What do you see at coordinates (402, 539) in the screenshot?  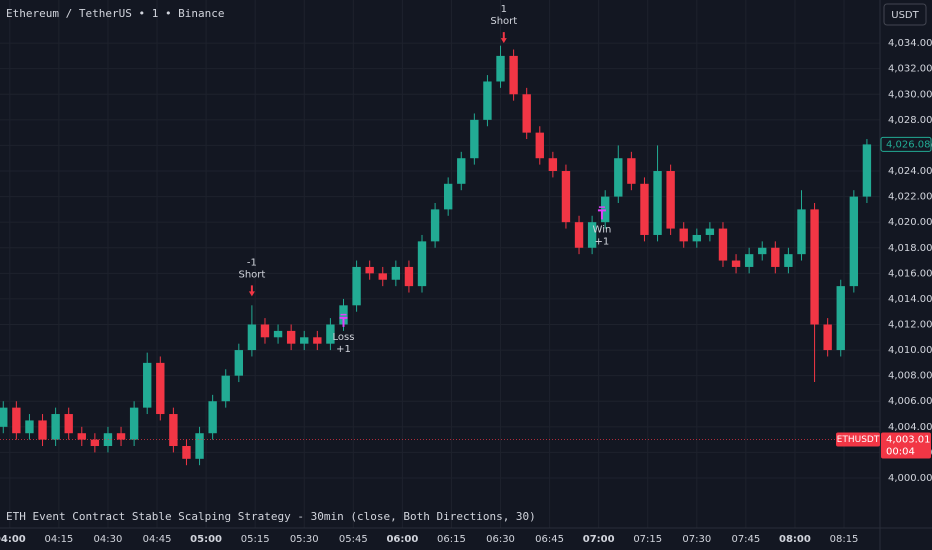 I see `x-tick-label: 06:00` at bounding box center [402, 539].